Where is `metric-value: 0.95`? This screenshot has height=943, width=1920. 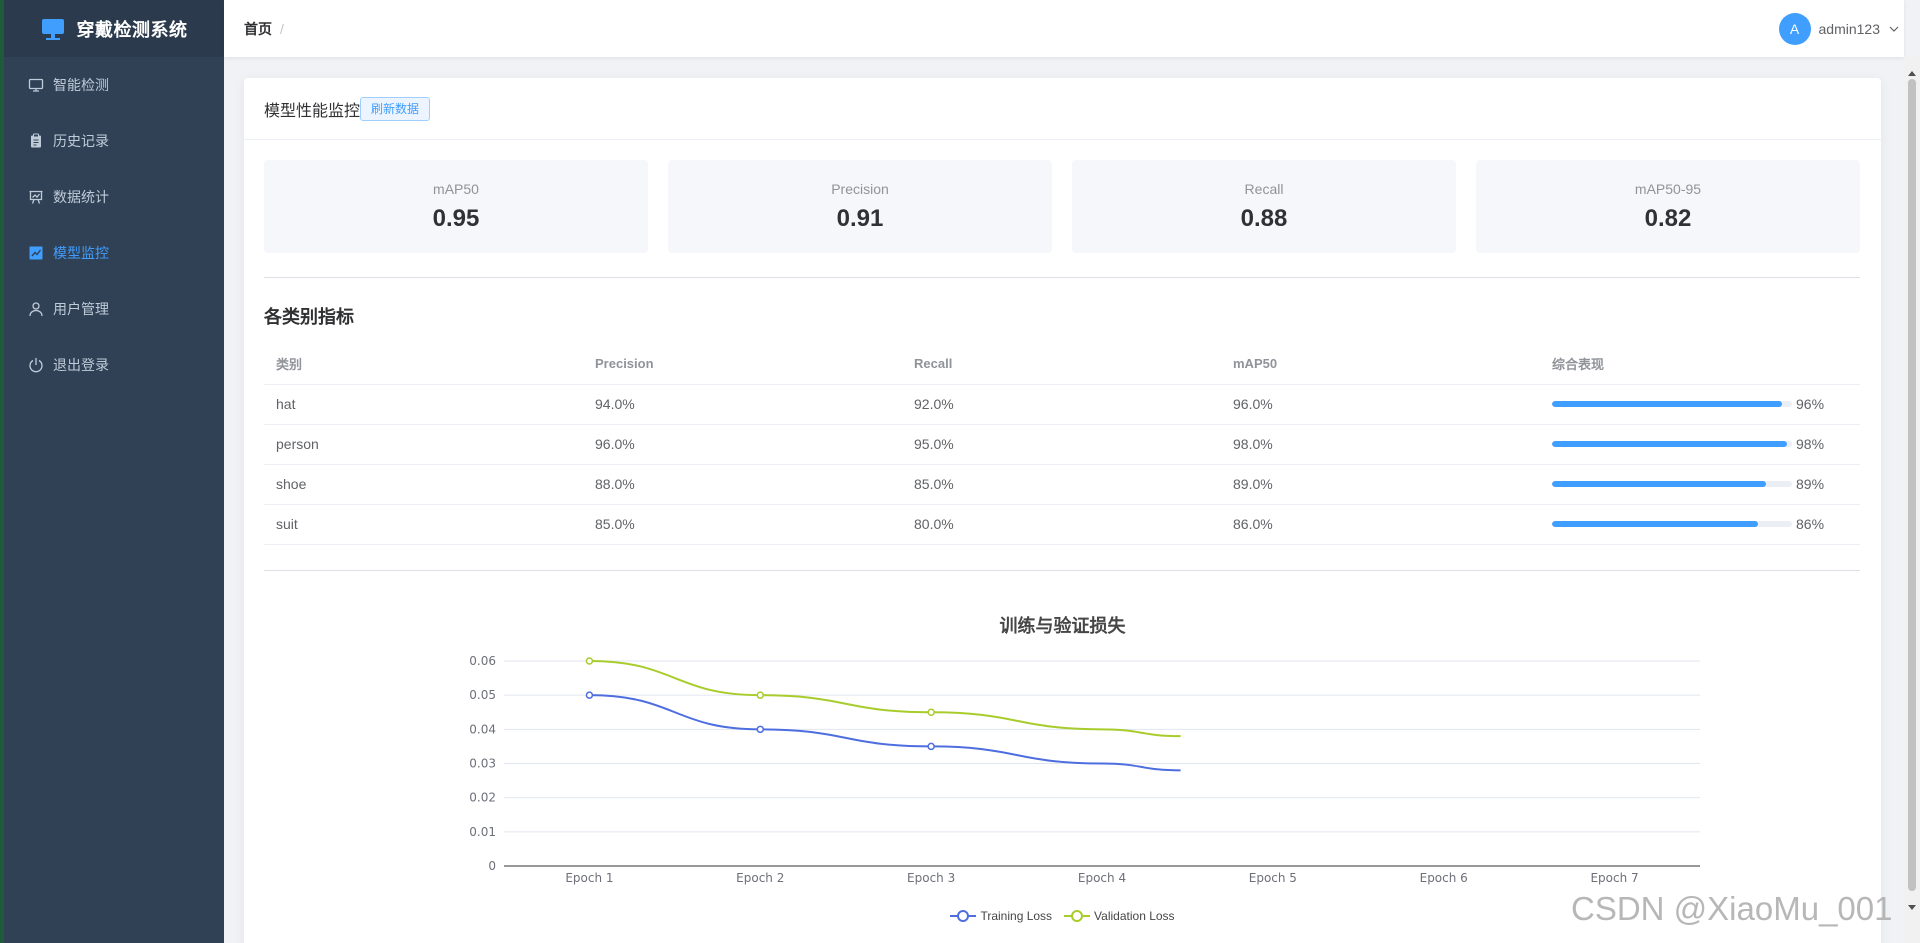 metric-value: 0.95 is located at coordinates (456, 218).